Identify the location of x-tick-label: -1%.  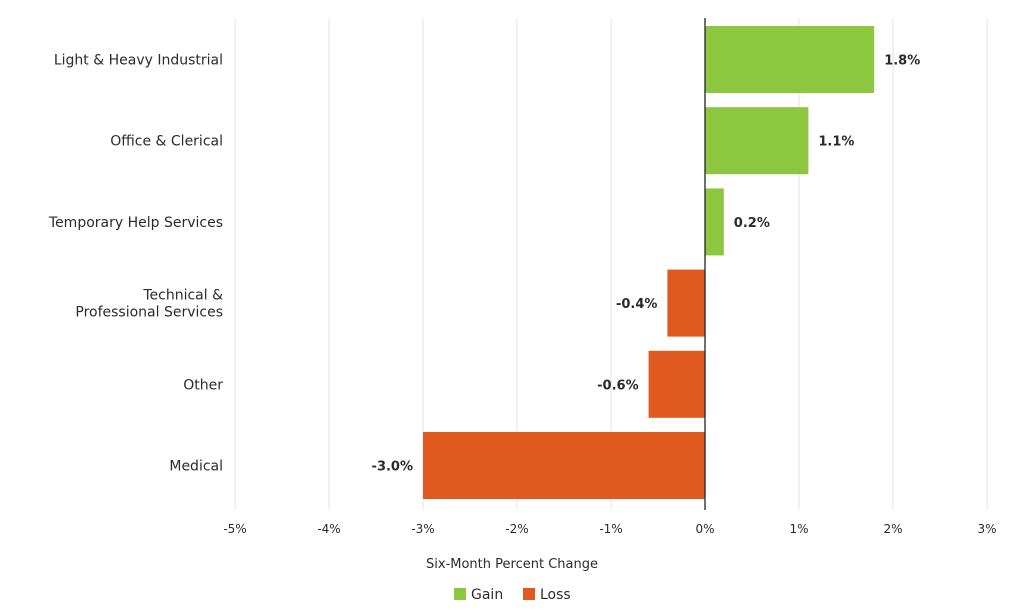
(610, 529).